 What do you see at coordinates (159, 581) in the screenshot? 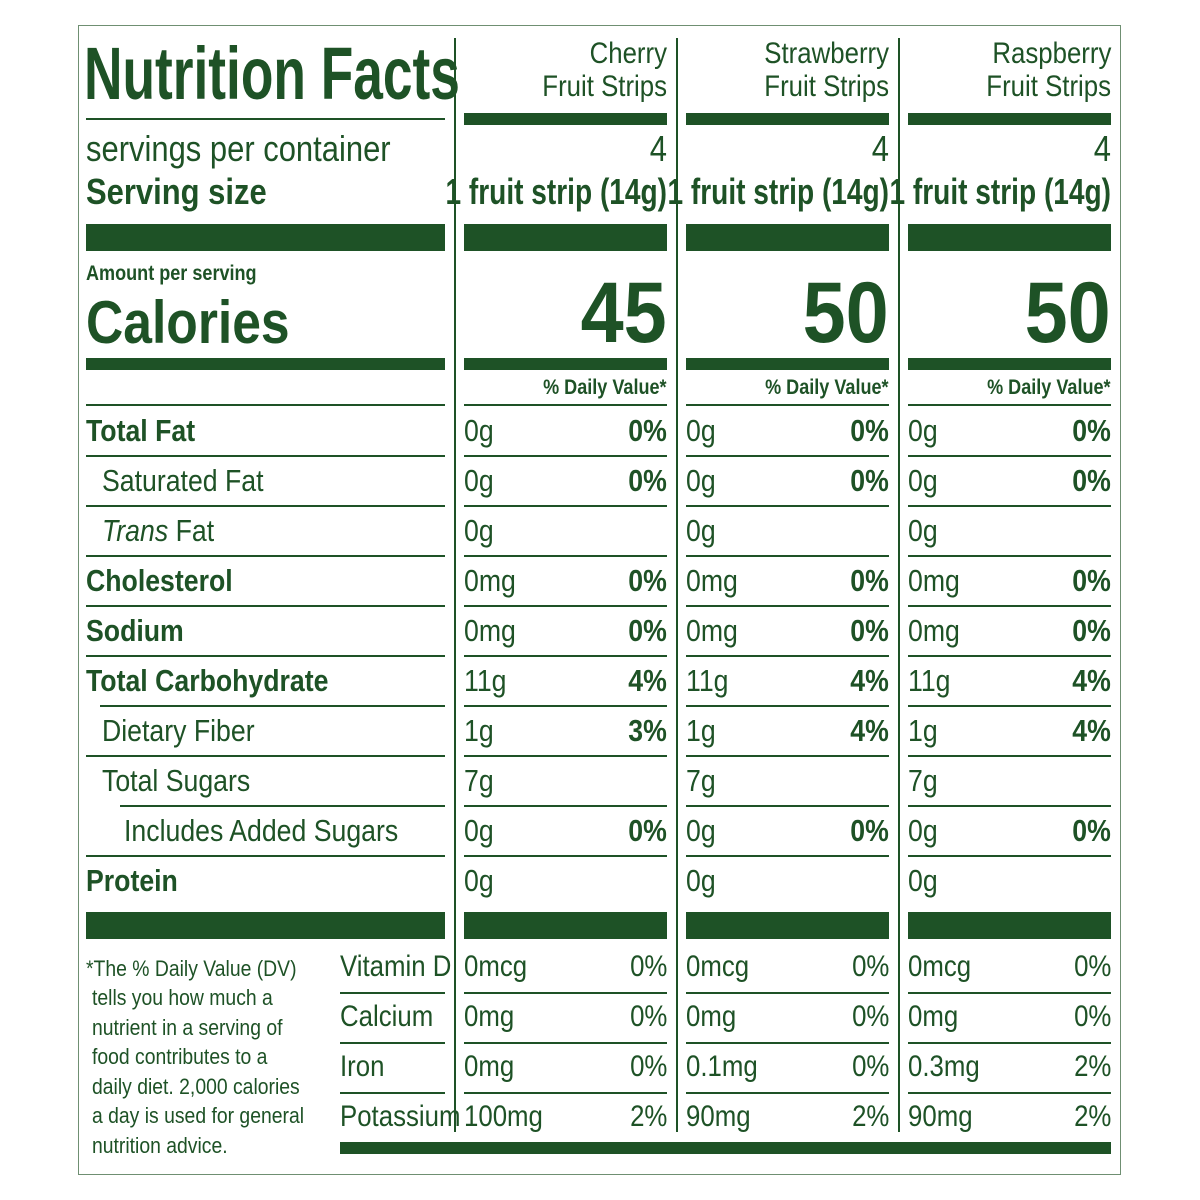
I see `nutrient-label-name: Cholesterol` at bounding box center [159, 581].